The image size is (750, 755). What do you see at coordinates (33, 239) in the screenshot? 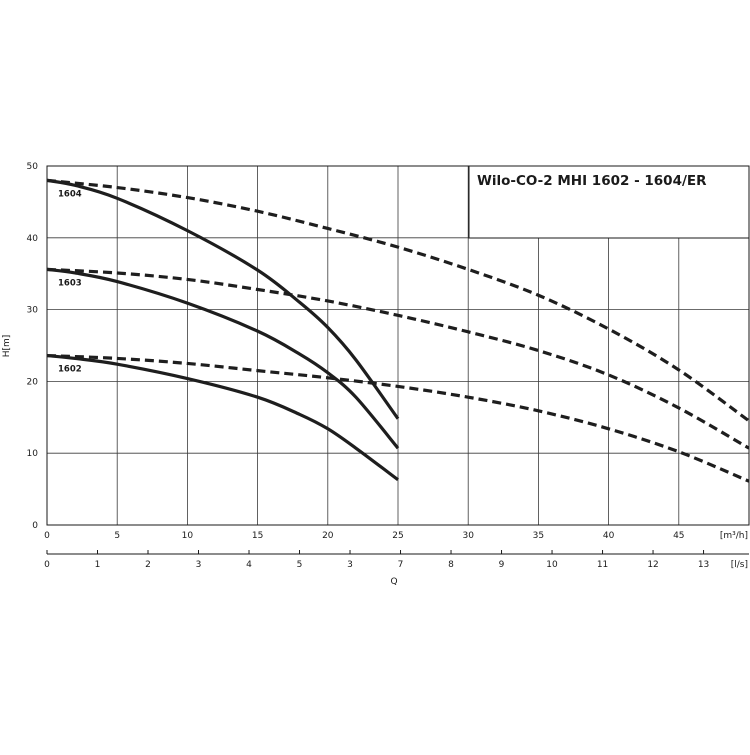
I see `y-tick-label: 40` at bounding box center [33, 239].